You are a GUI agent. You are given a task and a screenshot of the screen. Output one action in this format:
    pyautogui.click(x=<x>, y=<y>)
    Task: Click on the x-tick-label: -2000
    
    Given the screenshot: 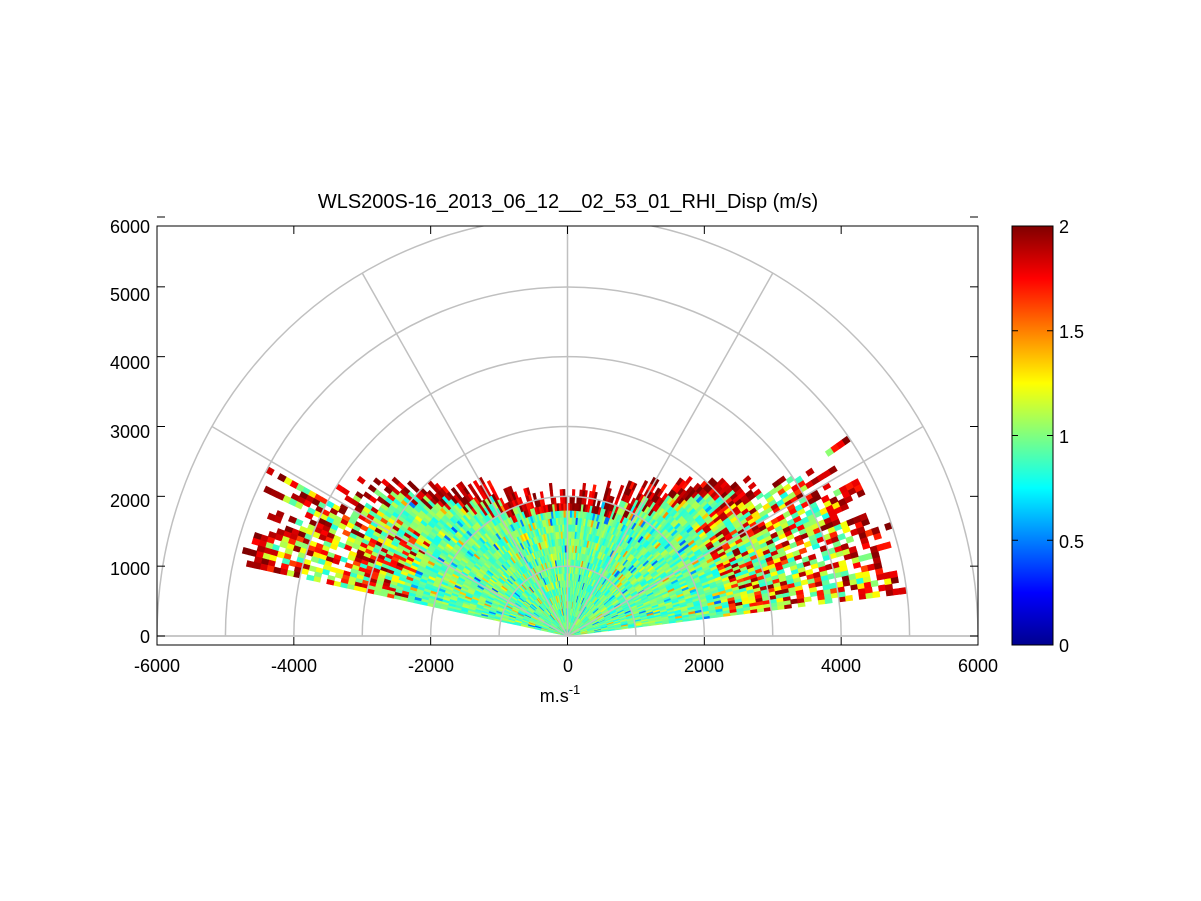 What is the action you would take?
    pyautogui.click(x=431, y=666)
    